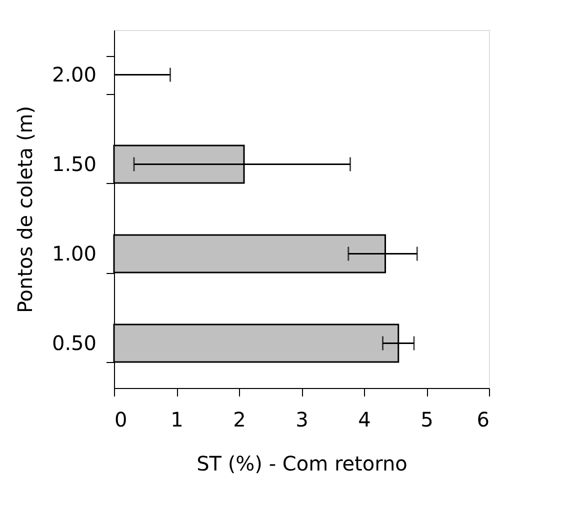 This screenshot has width=583, height=525. What do you see at coordinates (121, 420) in the screenshot?
I see `x-tick-label: 0` at bounding box center [121, 420].